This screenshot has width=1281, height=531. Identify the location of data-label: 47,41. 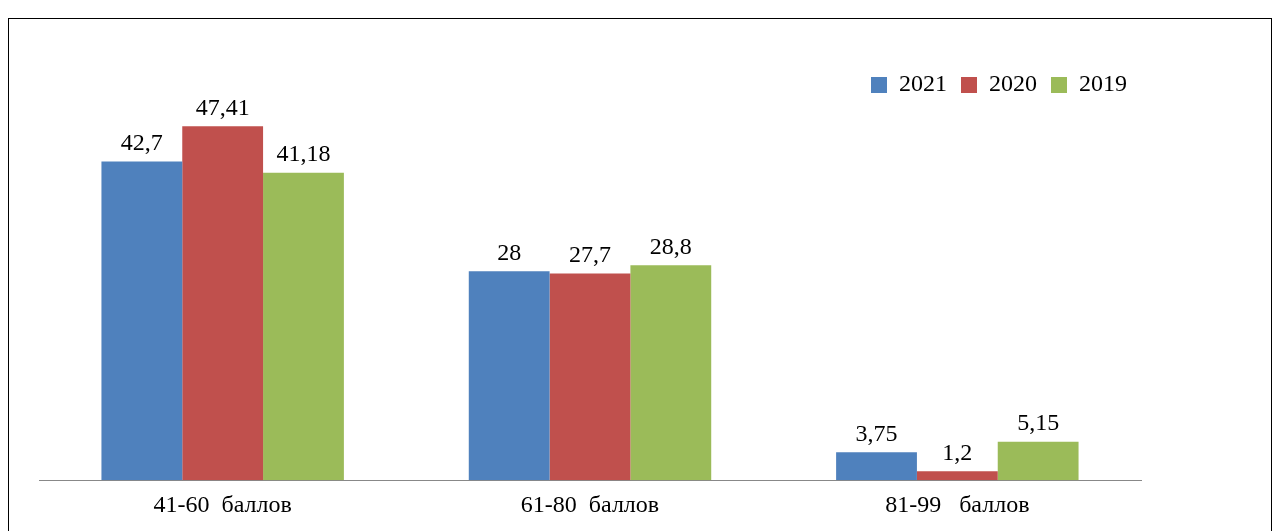
(222, 106).